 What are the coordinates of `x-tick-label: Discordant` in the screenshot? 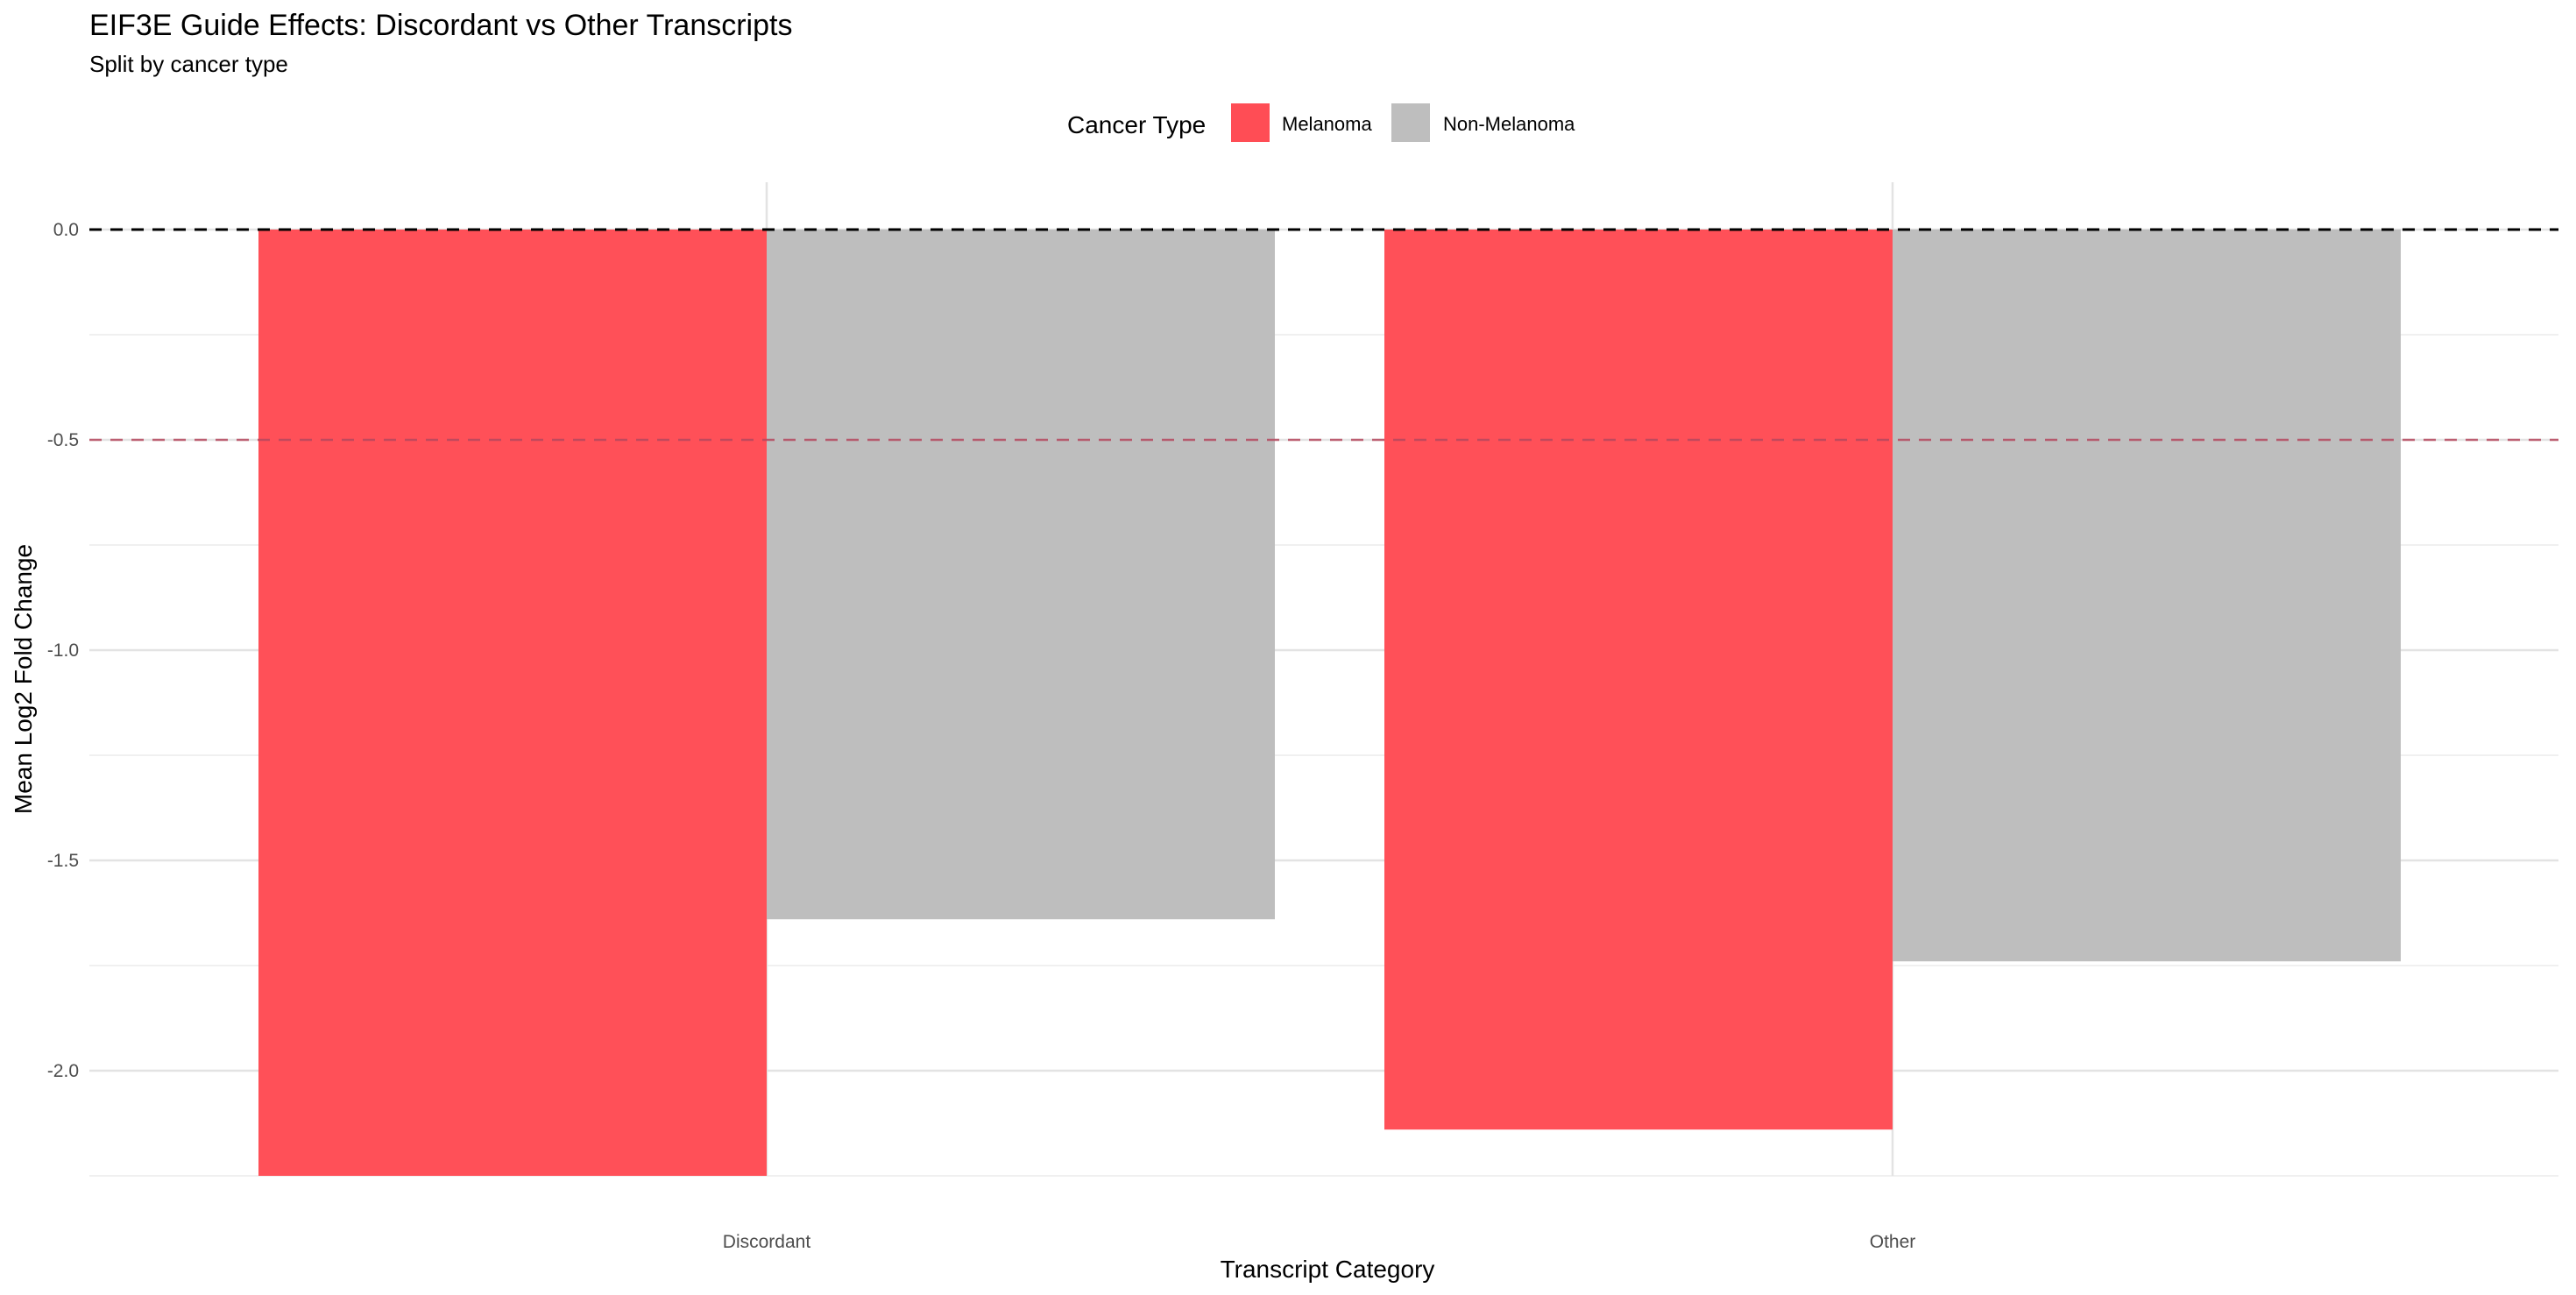 It's located at (767, 1242).